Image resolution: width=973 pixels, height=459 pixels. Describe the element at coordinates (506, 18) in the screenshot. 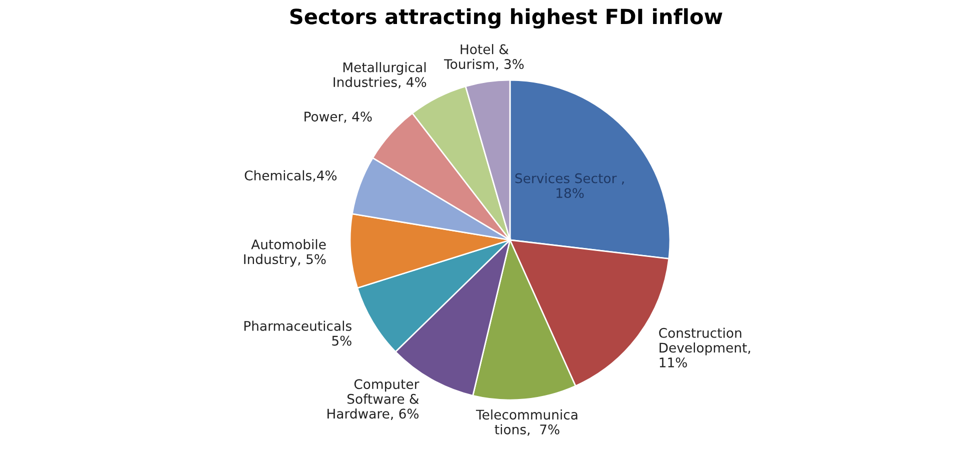

I see `chart-title: Sectors attracting highest FDI inflow` at that location.